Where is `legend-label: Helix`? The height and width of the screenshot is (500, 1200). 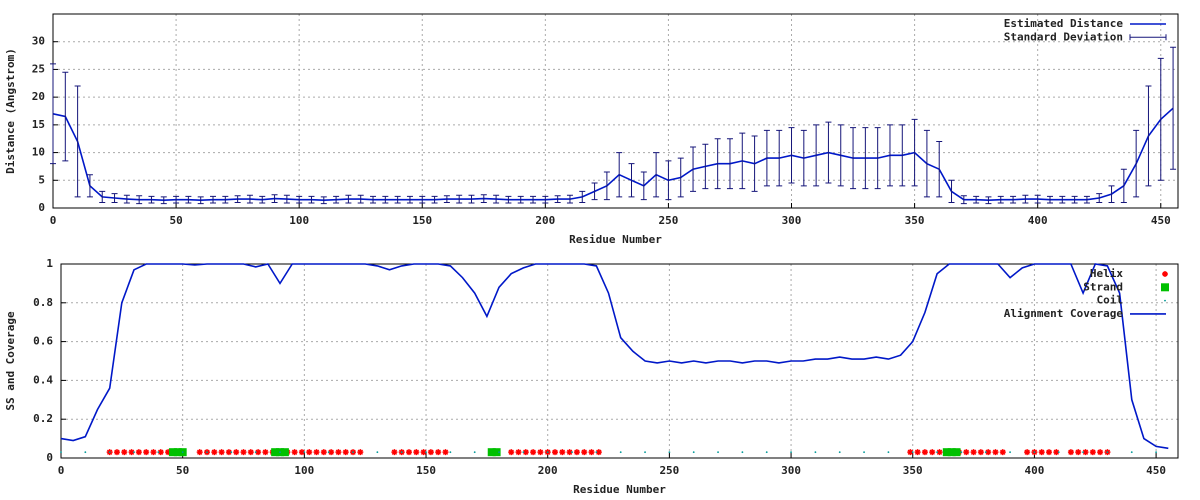
legend-label: Helix is located at coordinates (1106, 273).